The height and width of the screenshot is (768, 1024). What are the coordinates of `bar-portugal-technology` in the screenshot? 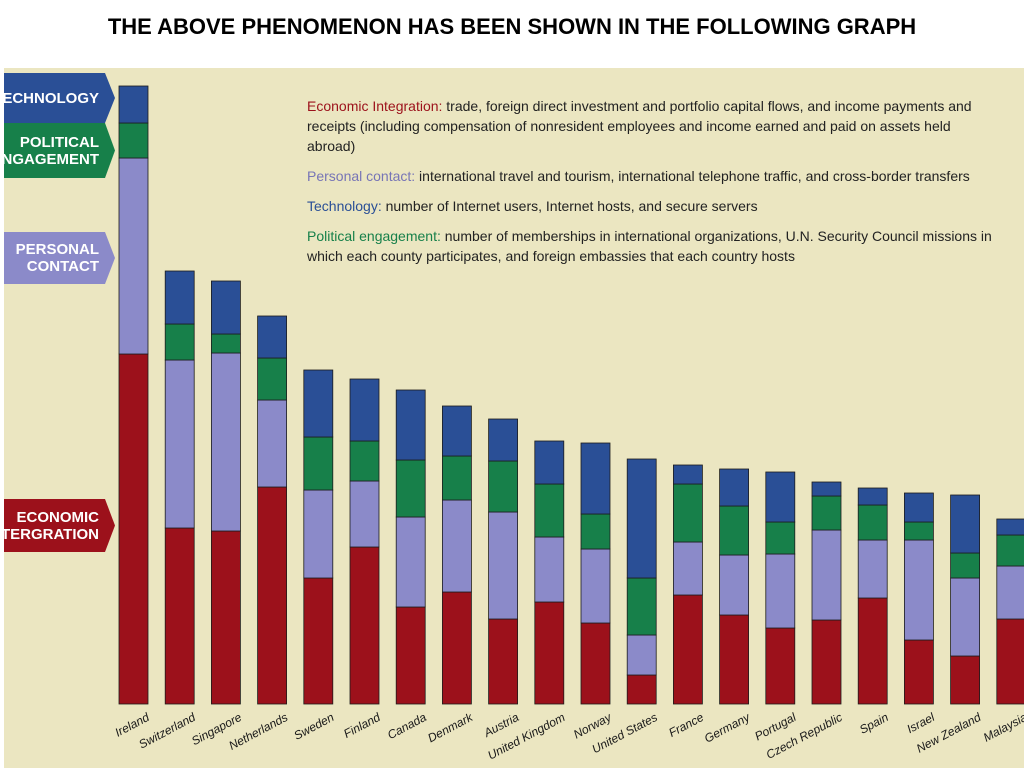 It's located at (780, 497).